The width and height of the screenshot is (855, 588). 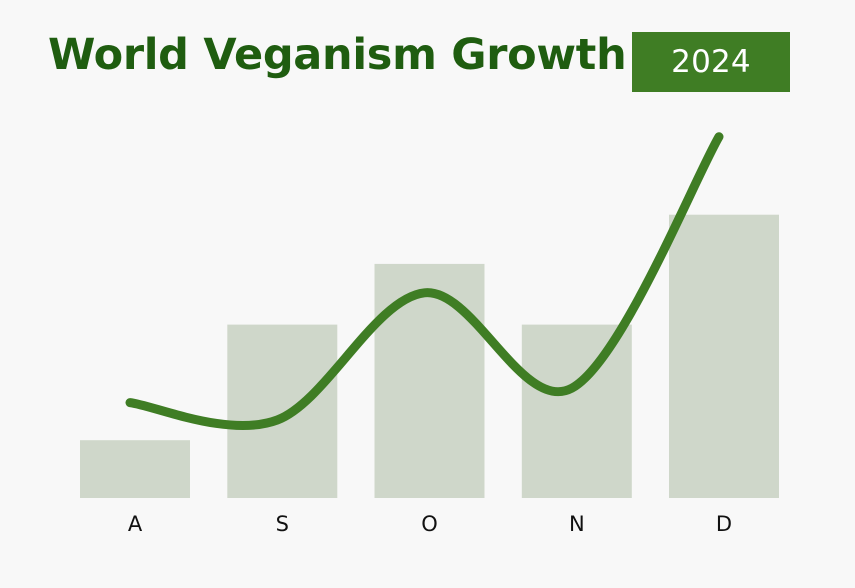 What do you see at coordinates (724, 524) in the screenshot?
I see `x-tick-label-d: D` at bounding box center [724, 524].